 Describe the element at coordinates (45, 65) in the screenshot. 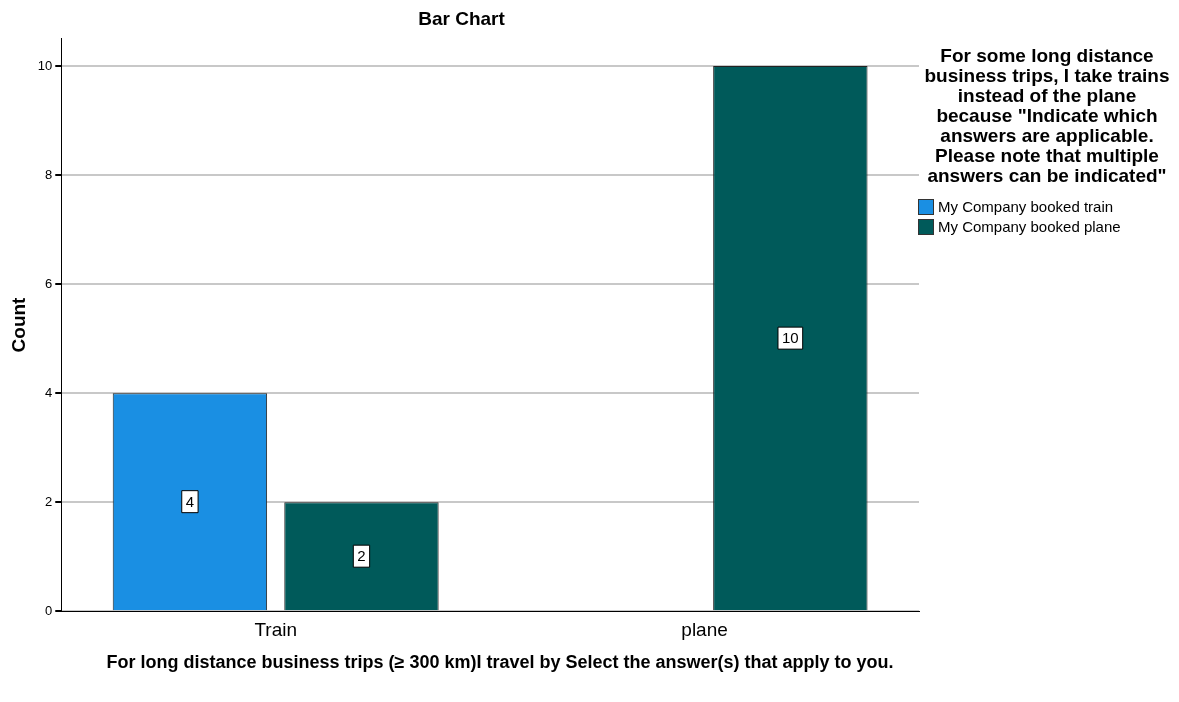

I see `y-tick-label: 10` at that location.